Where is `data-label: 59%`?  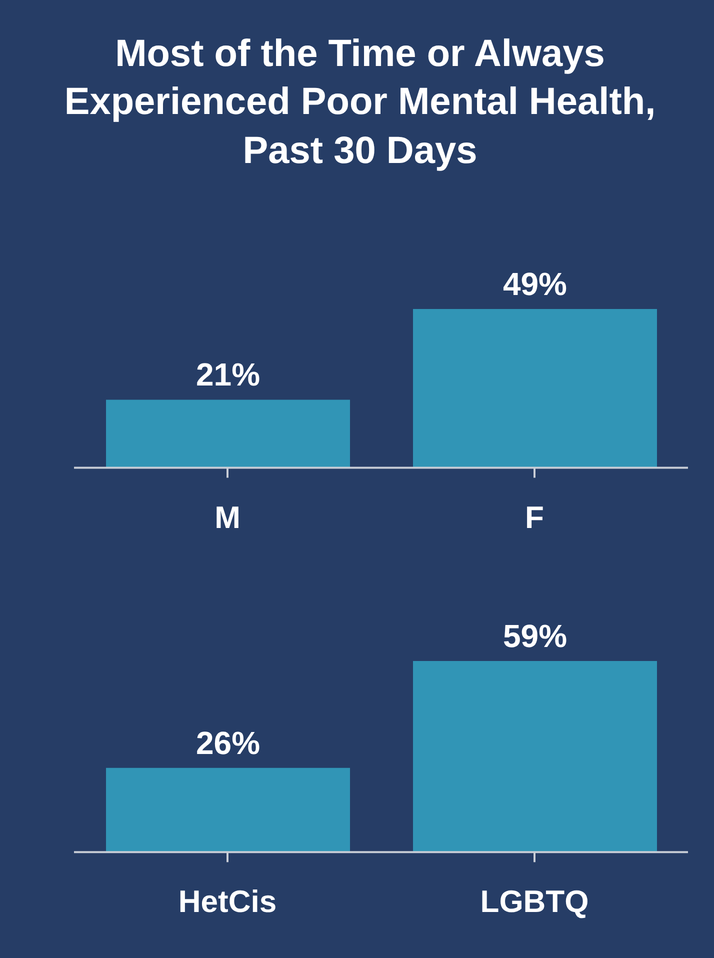 data-label: 59% is located at coordinates (535, 636).